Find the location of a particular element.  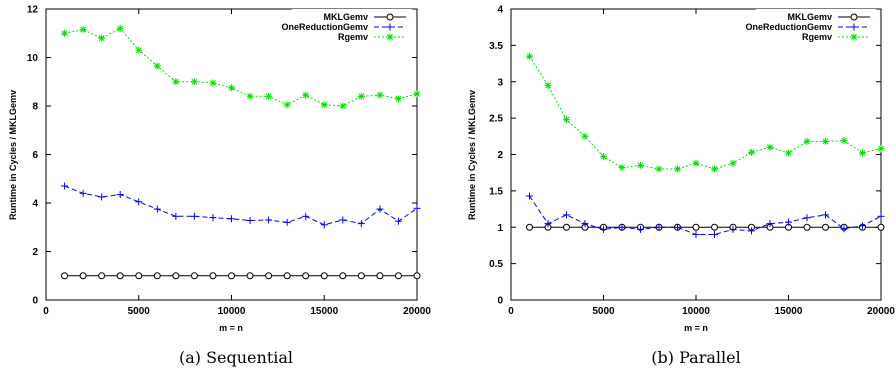

x-tick-label: 0 is located at coordinates (511, 311).